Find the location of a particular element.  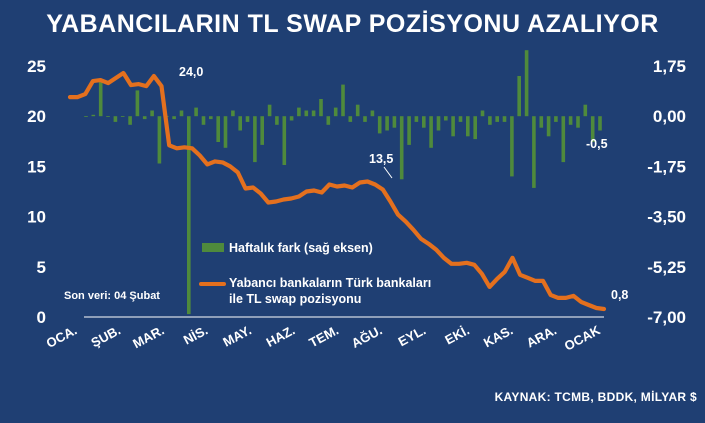

legend-line-label-part2: ile TL swap pozisyonu is located at coordinates (295, 299).